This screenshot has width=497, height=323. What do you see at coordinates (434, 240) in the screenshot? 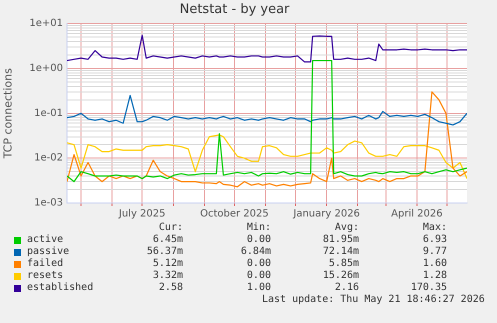
I see `text: 6.93` at bounding box center [434, 240].